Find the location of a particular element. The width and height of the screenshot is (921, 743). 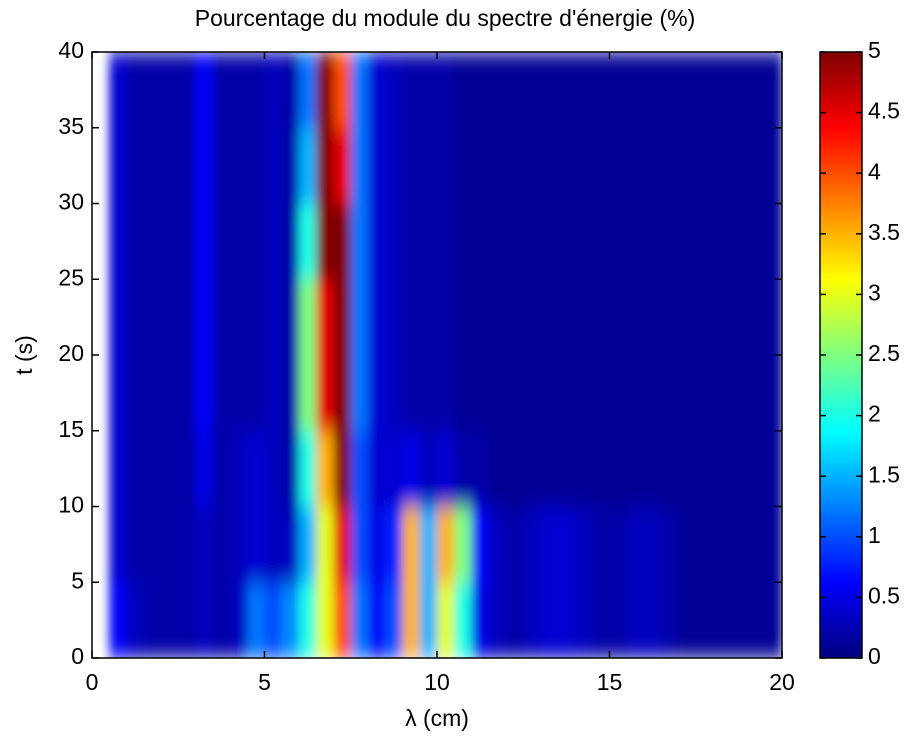

colorbar-tick-label: 1.5 is located at coordinates (884, 474).